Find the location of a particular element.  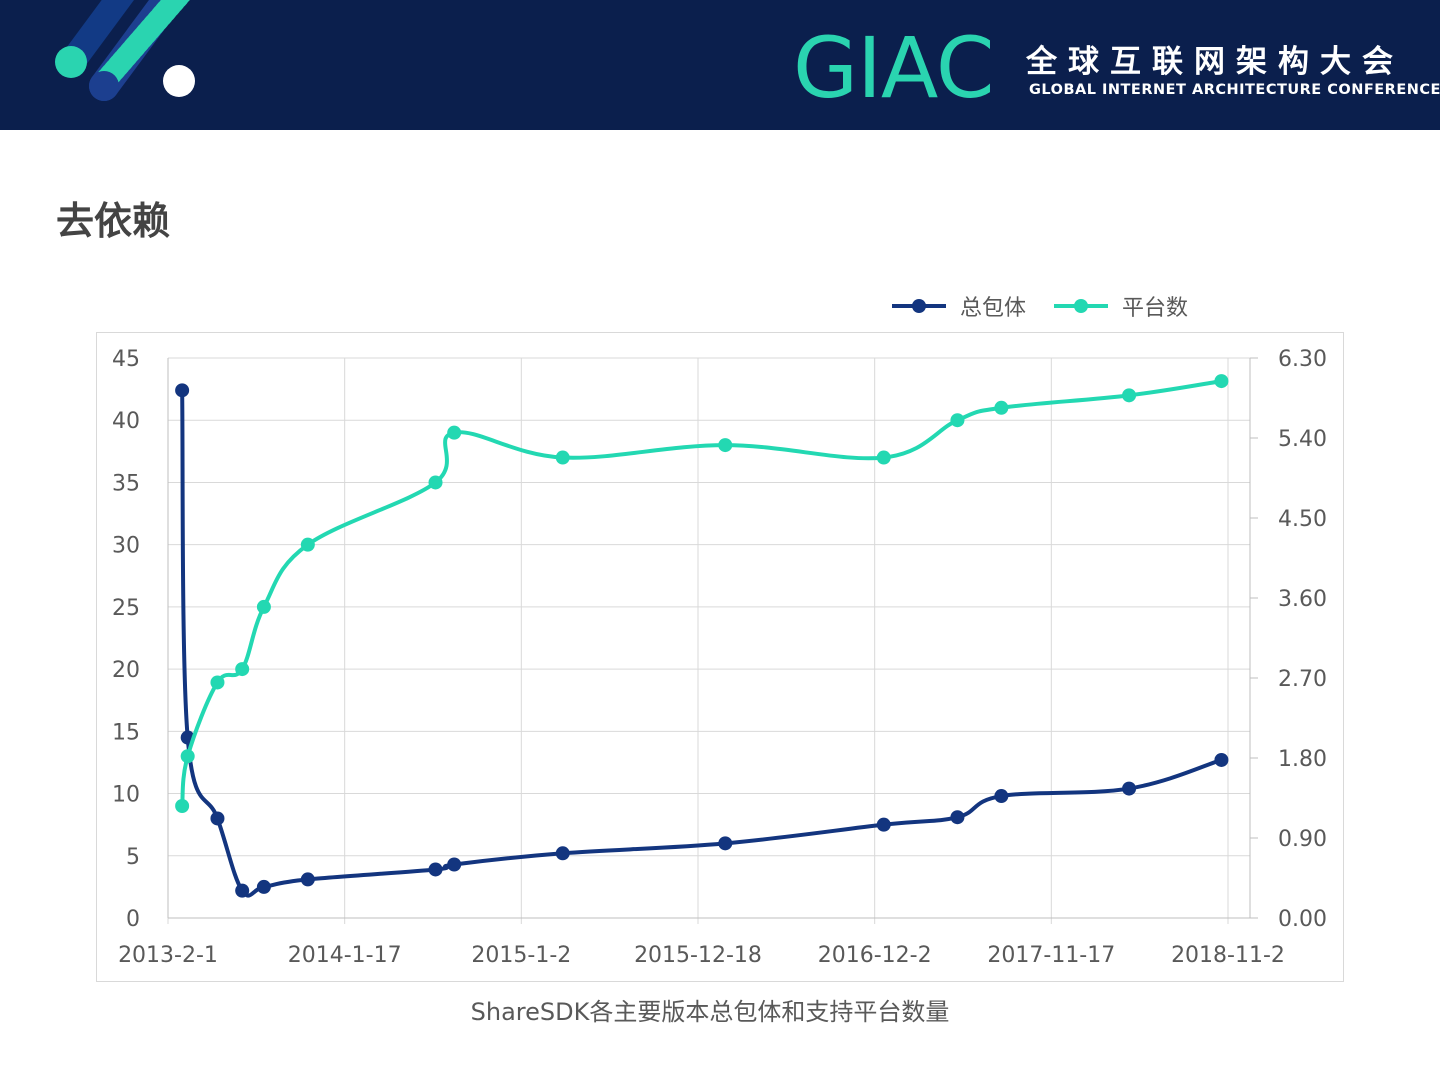

y-right-tick-label: 4.50 is located at coordinates (1302, 519).